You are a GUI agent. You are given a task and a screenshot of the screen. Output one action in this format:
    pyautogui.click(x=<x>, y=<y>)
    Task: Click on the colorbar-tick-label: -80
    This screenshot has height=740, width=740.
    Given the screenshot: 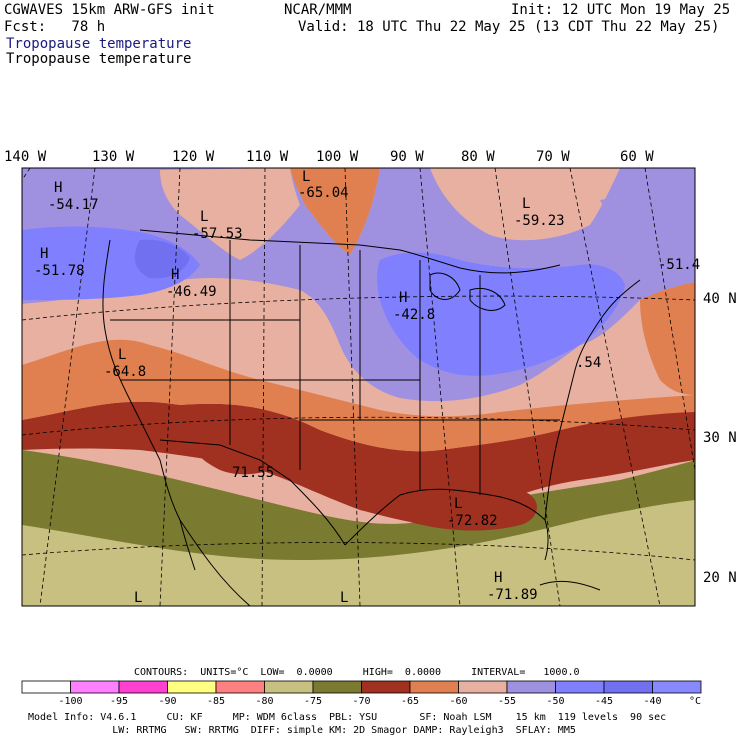 What is the action you would take?
    pyautogui.click(x=264, y=701)
    